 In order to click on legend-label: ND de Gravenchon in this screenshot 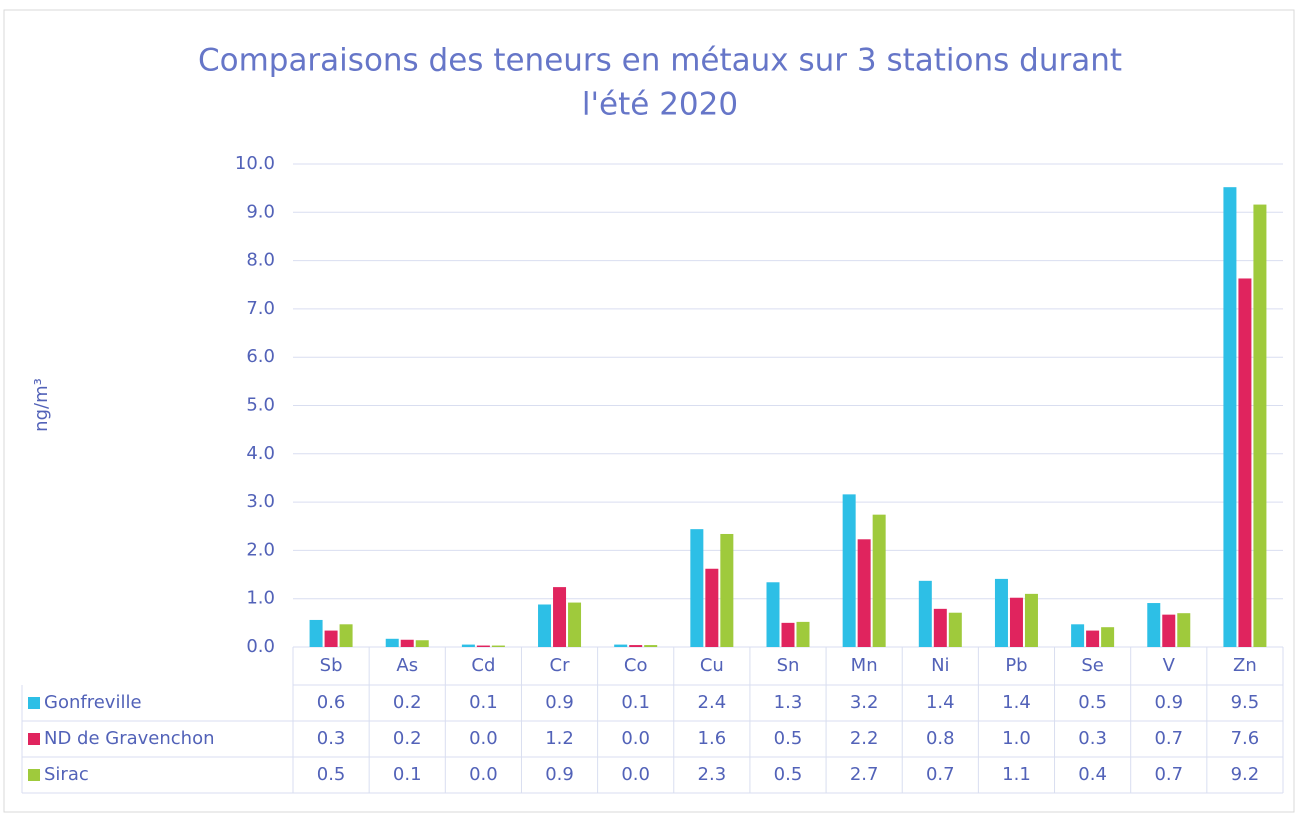, I will do `click(129, 738)`.